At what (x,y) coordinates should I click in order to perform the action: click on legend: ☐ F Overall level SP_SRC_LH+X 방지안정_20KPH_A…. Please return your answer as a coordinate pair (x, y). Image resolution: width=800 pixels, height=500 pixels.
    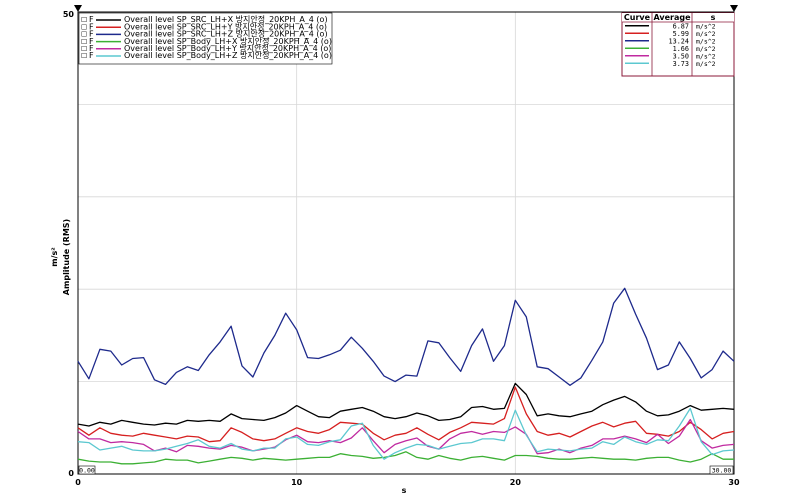
    Looking at the image, I should click on (205, 38).